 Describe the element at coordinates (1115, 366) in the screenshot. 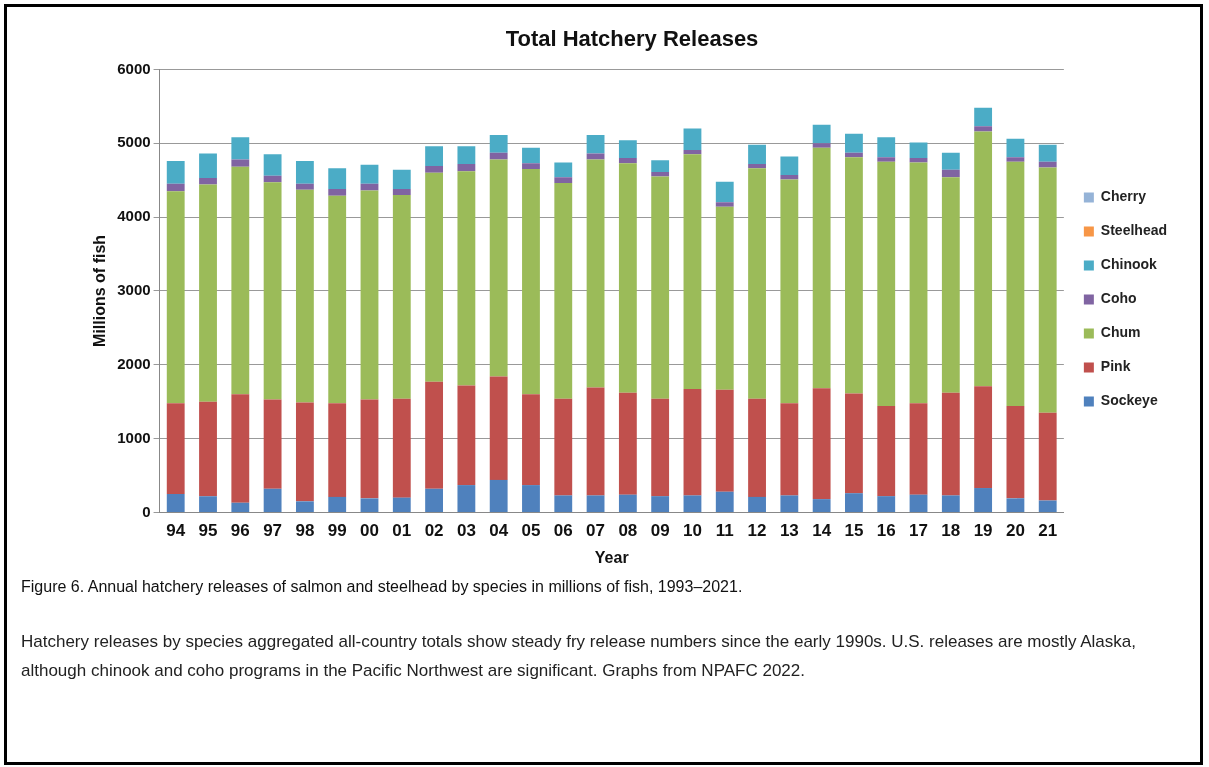

I see `legend-label: Pink` at that location.